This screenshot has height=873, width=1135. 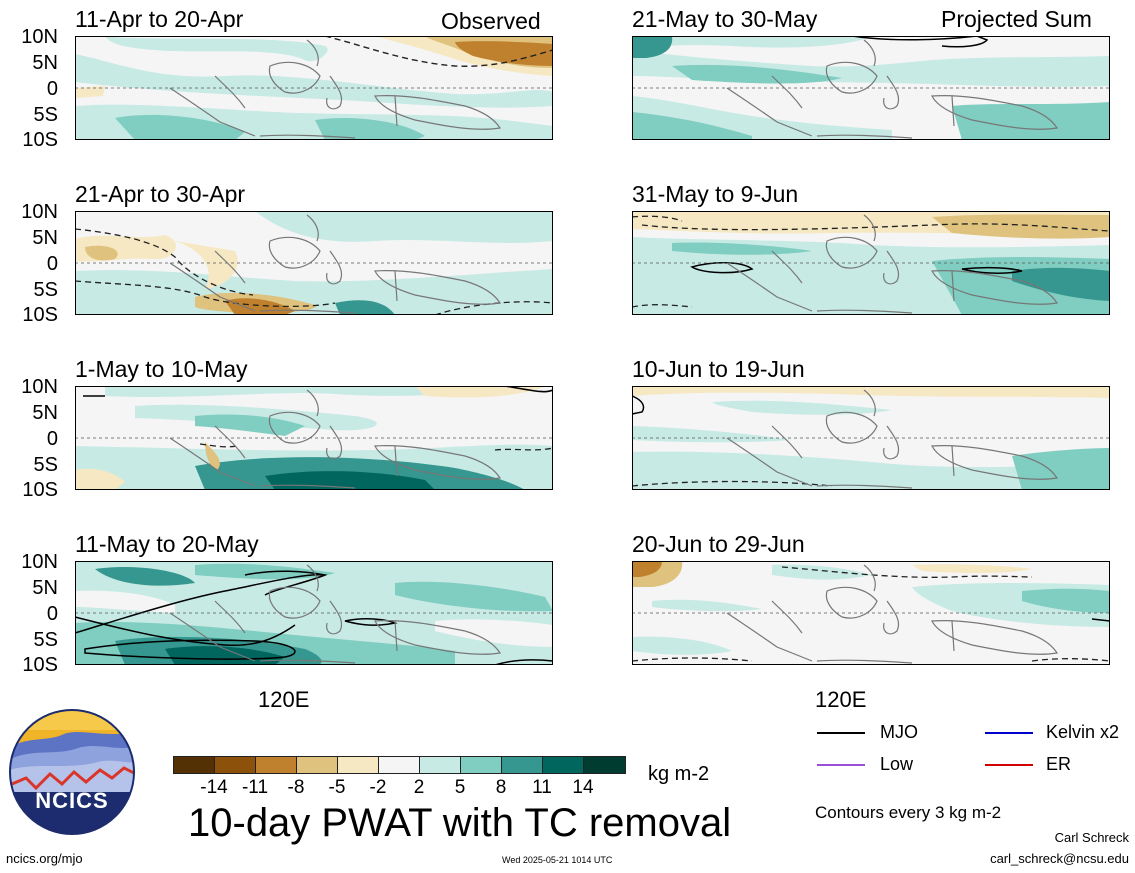 What do you see at coordinates (72, 772) in the screenshot?
I see `ncics-logo` at bounding box center [72, 772].